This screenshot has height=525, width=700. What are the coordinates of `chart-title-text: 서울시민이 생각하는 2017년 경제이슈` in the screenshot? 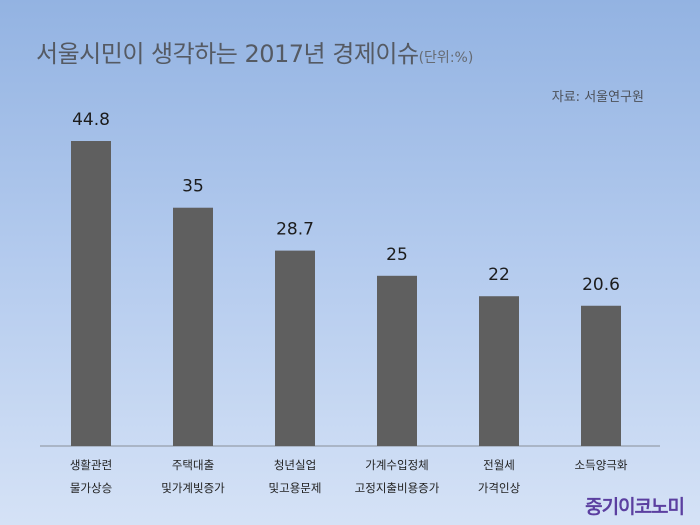 It's located at (227, 54).